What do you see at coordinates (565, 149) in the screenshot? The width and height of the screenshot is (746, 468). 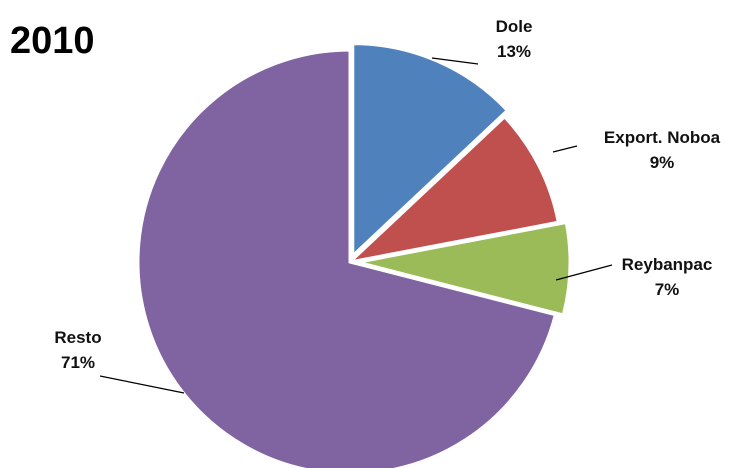 I see `leader-line-export-noboa` at bounding box center [565, 149].